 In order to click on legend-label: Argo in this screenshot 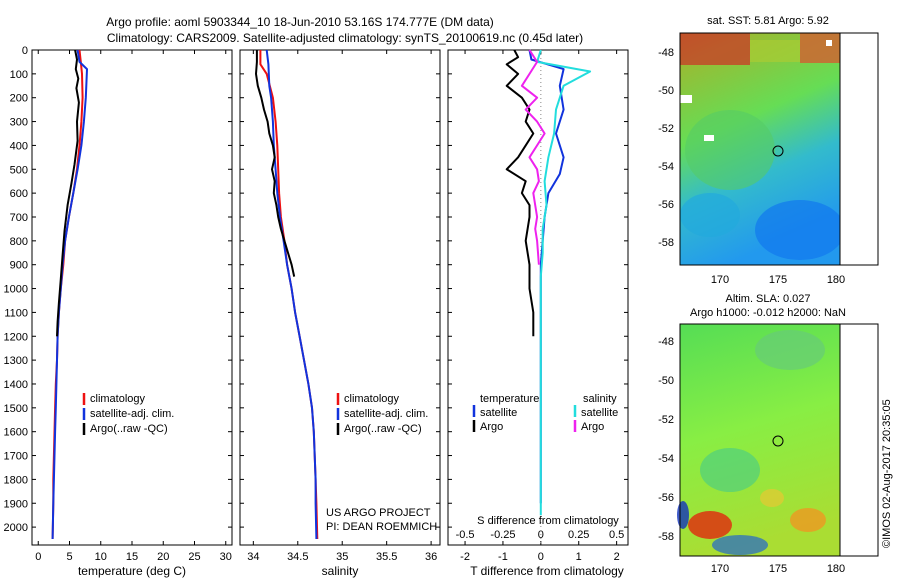, I will do `click(491, 427)`.